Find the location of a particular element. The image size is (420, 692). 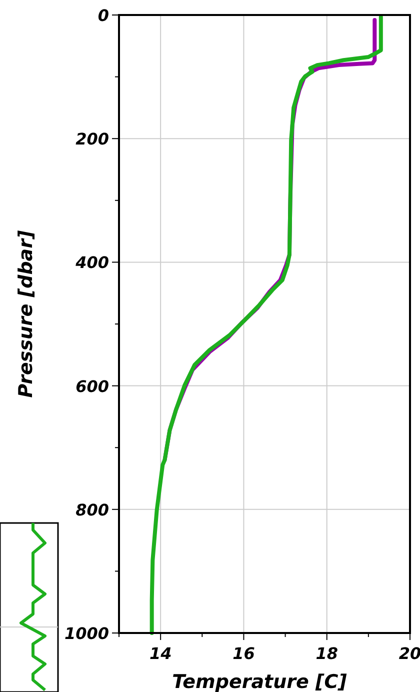

y-tick-label: 0 is located at coordinates (103, 15).